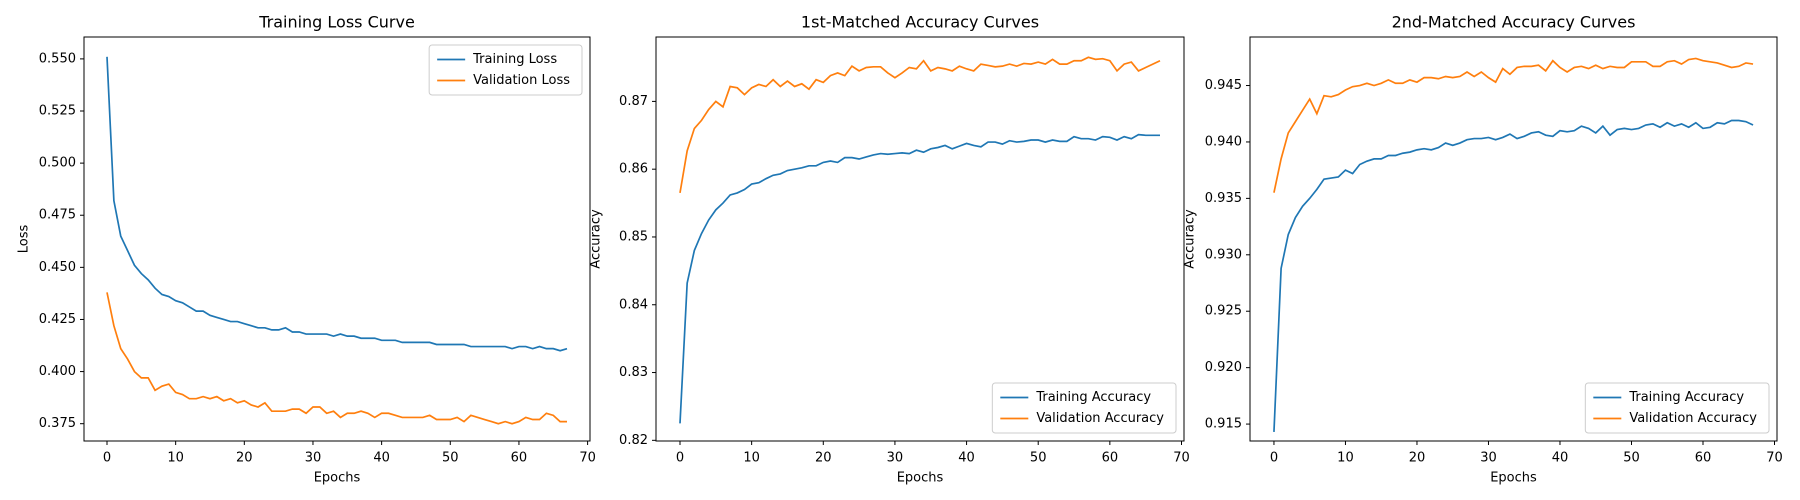 Image resolution: width=1800 pixels, height=500 pixels. I want to click on y-tick-label: 0.87, so click(633, 101).